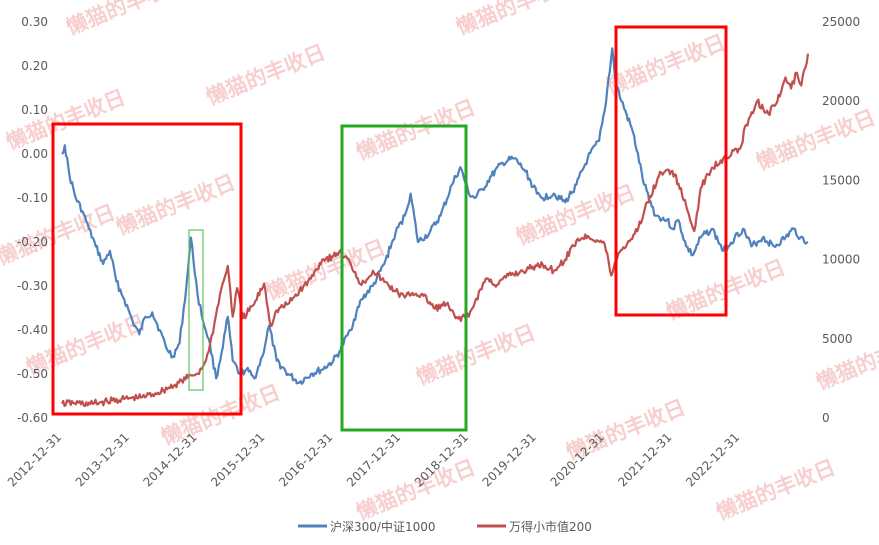 This screenshot has height=545, width=879. I want to click on right-tick-label: 5000, so click(837, 339).